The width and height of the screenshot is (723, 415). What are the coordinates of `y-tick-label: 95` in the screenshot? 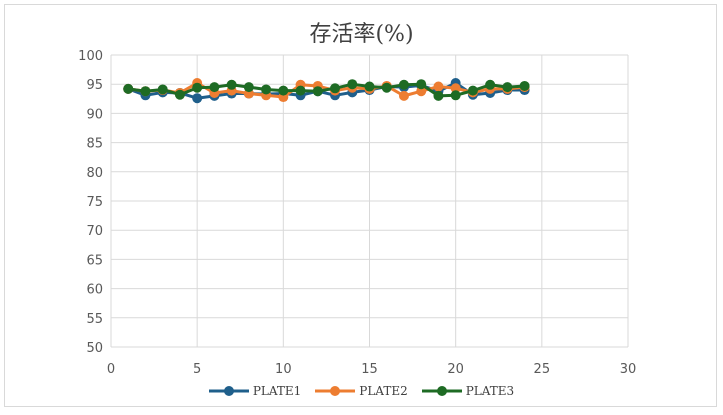 It's located at (94, 85).